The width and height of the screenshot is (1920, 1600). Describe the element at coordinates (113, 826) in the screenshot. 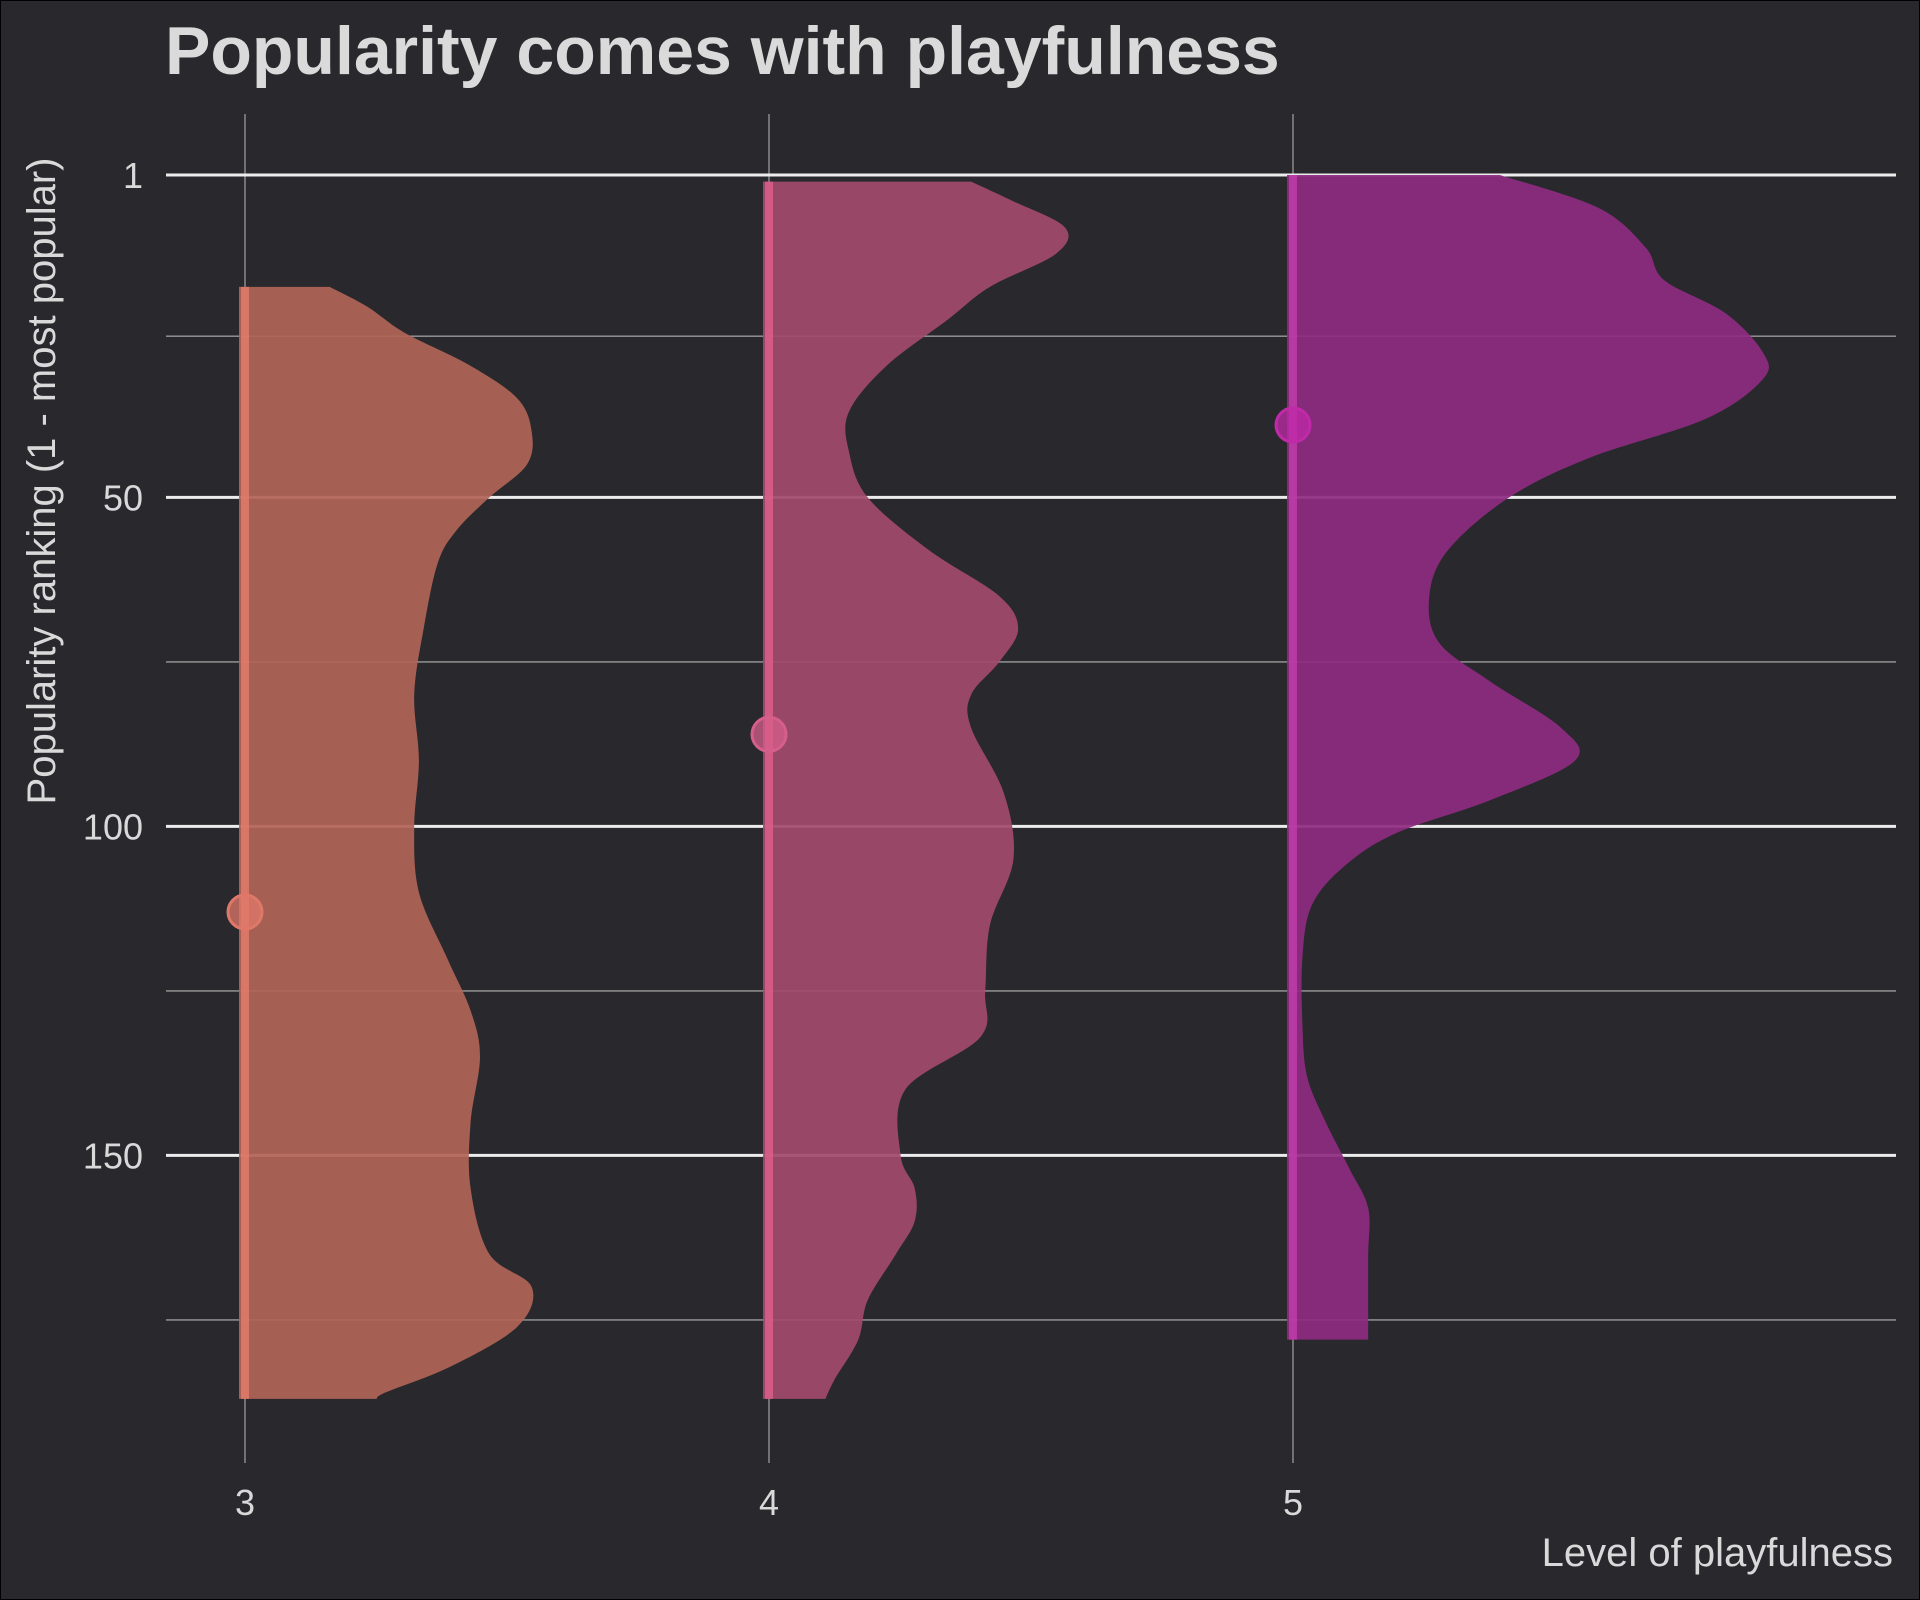

I see `y-tick-label-100: 100` at that location.